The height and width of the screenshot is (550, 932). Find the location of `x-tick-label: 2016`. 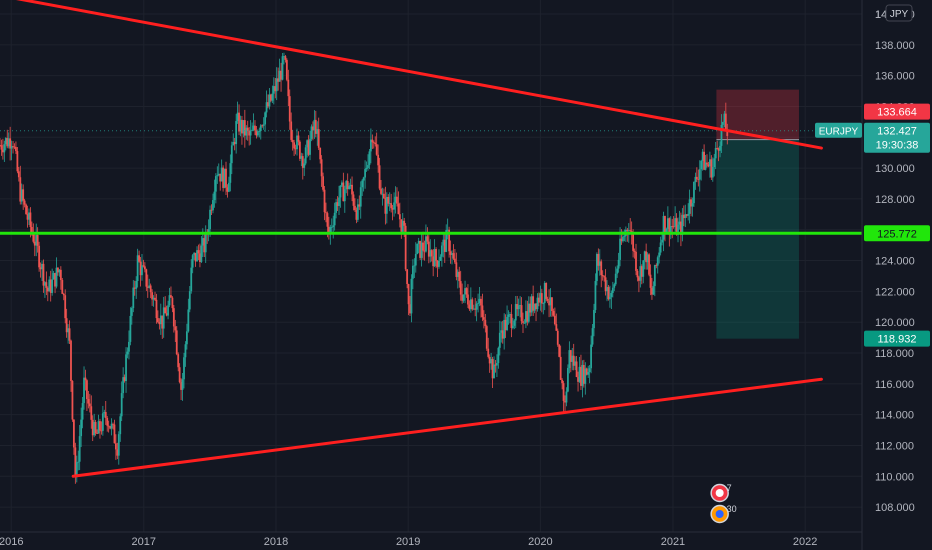

x-tick-label: 2016 is located at coordinates (11, 542).